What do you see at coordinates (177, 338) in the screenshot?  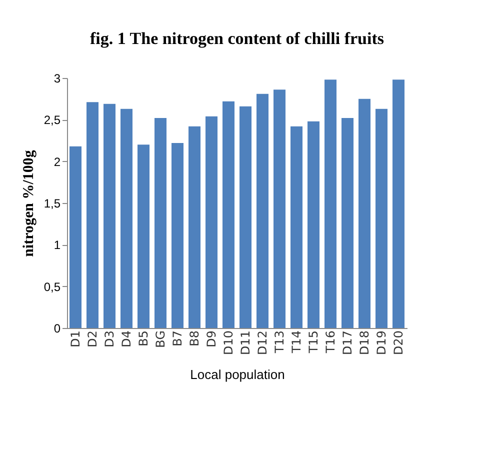 I see `x-tick-label: B7` at bounding box center [177, 338].